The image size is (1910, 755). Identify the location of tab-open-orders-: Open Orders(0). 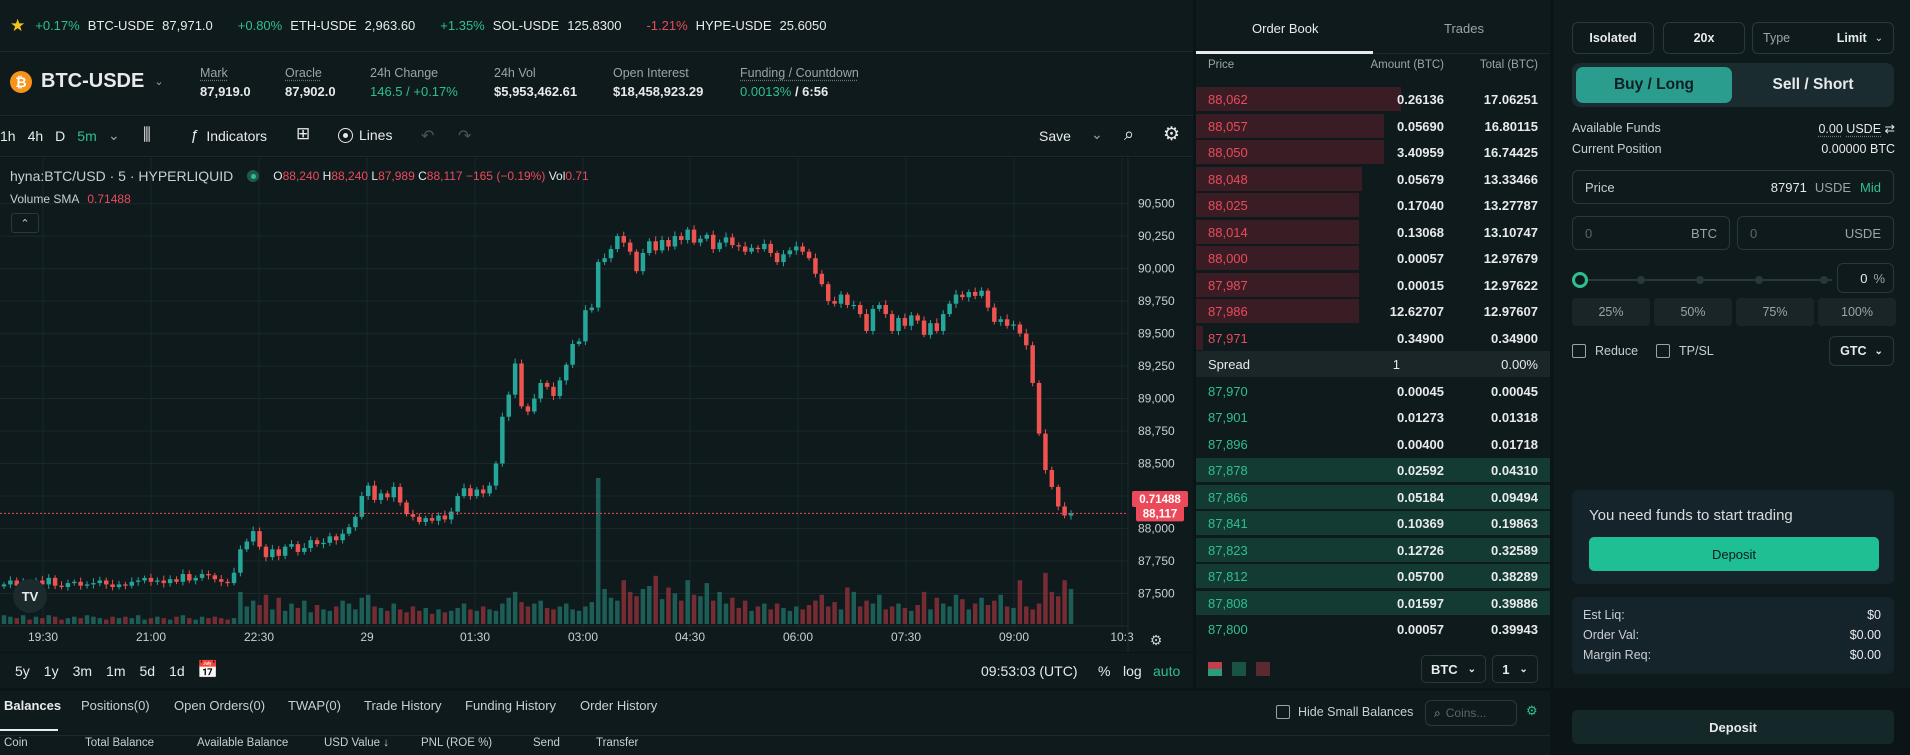
(220, 705).